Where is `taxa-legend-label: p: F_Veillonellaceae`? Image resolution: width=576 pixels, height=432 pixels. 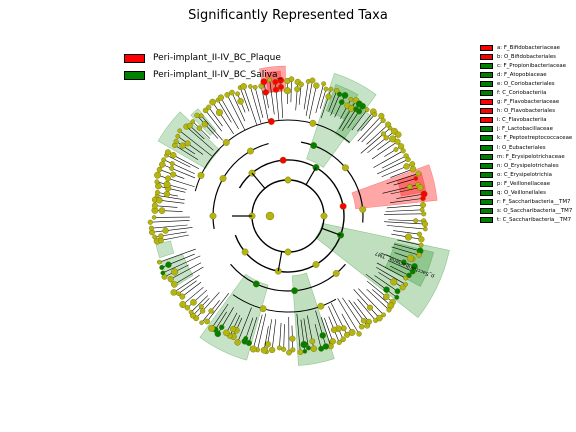 taxa-legend-label: p: F_Veillonellaceae is located at coordinates (524, 183).